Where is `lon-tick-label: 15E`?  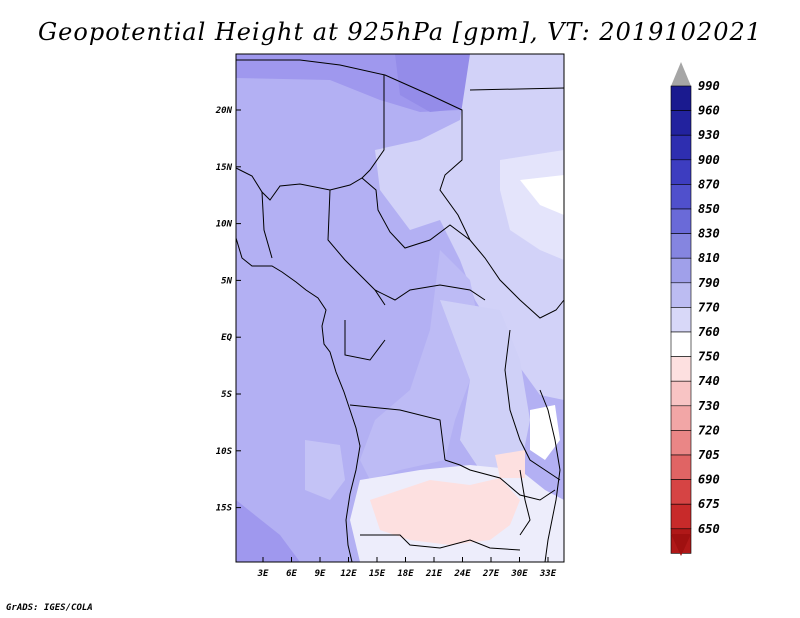 lon-tick-label: 15E is located at coordinates (377, 574).